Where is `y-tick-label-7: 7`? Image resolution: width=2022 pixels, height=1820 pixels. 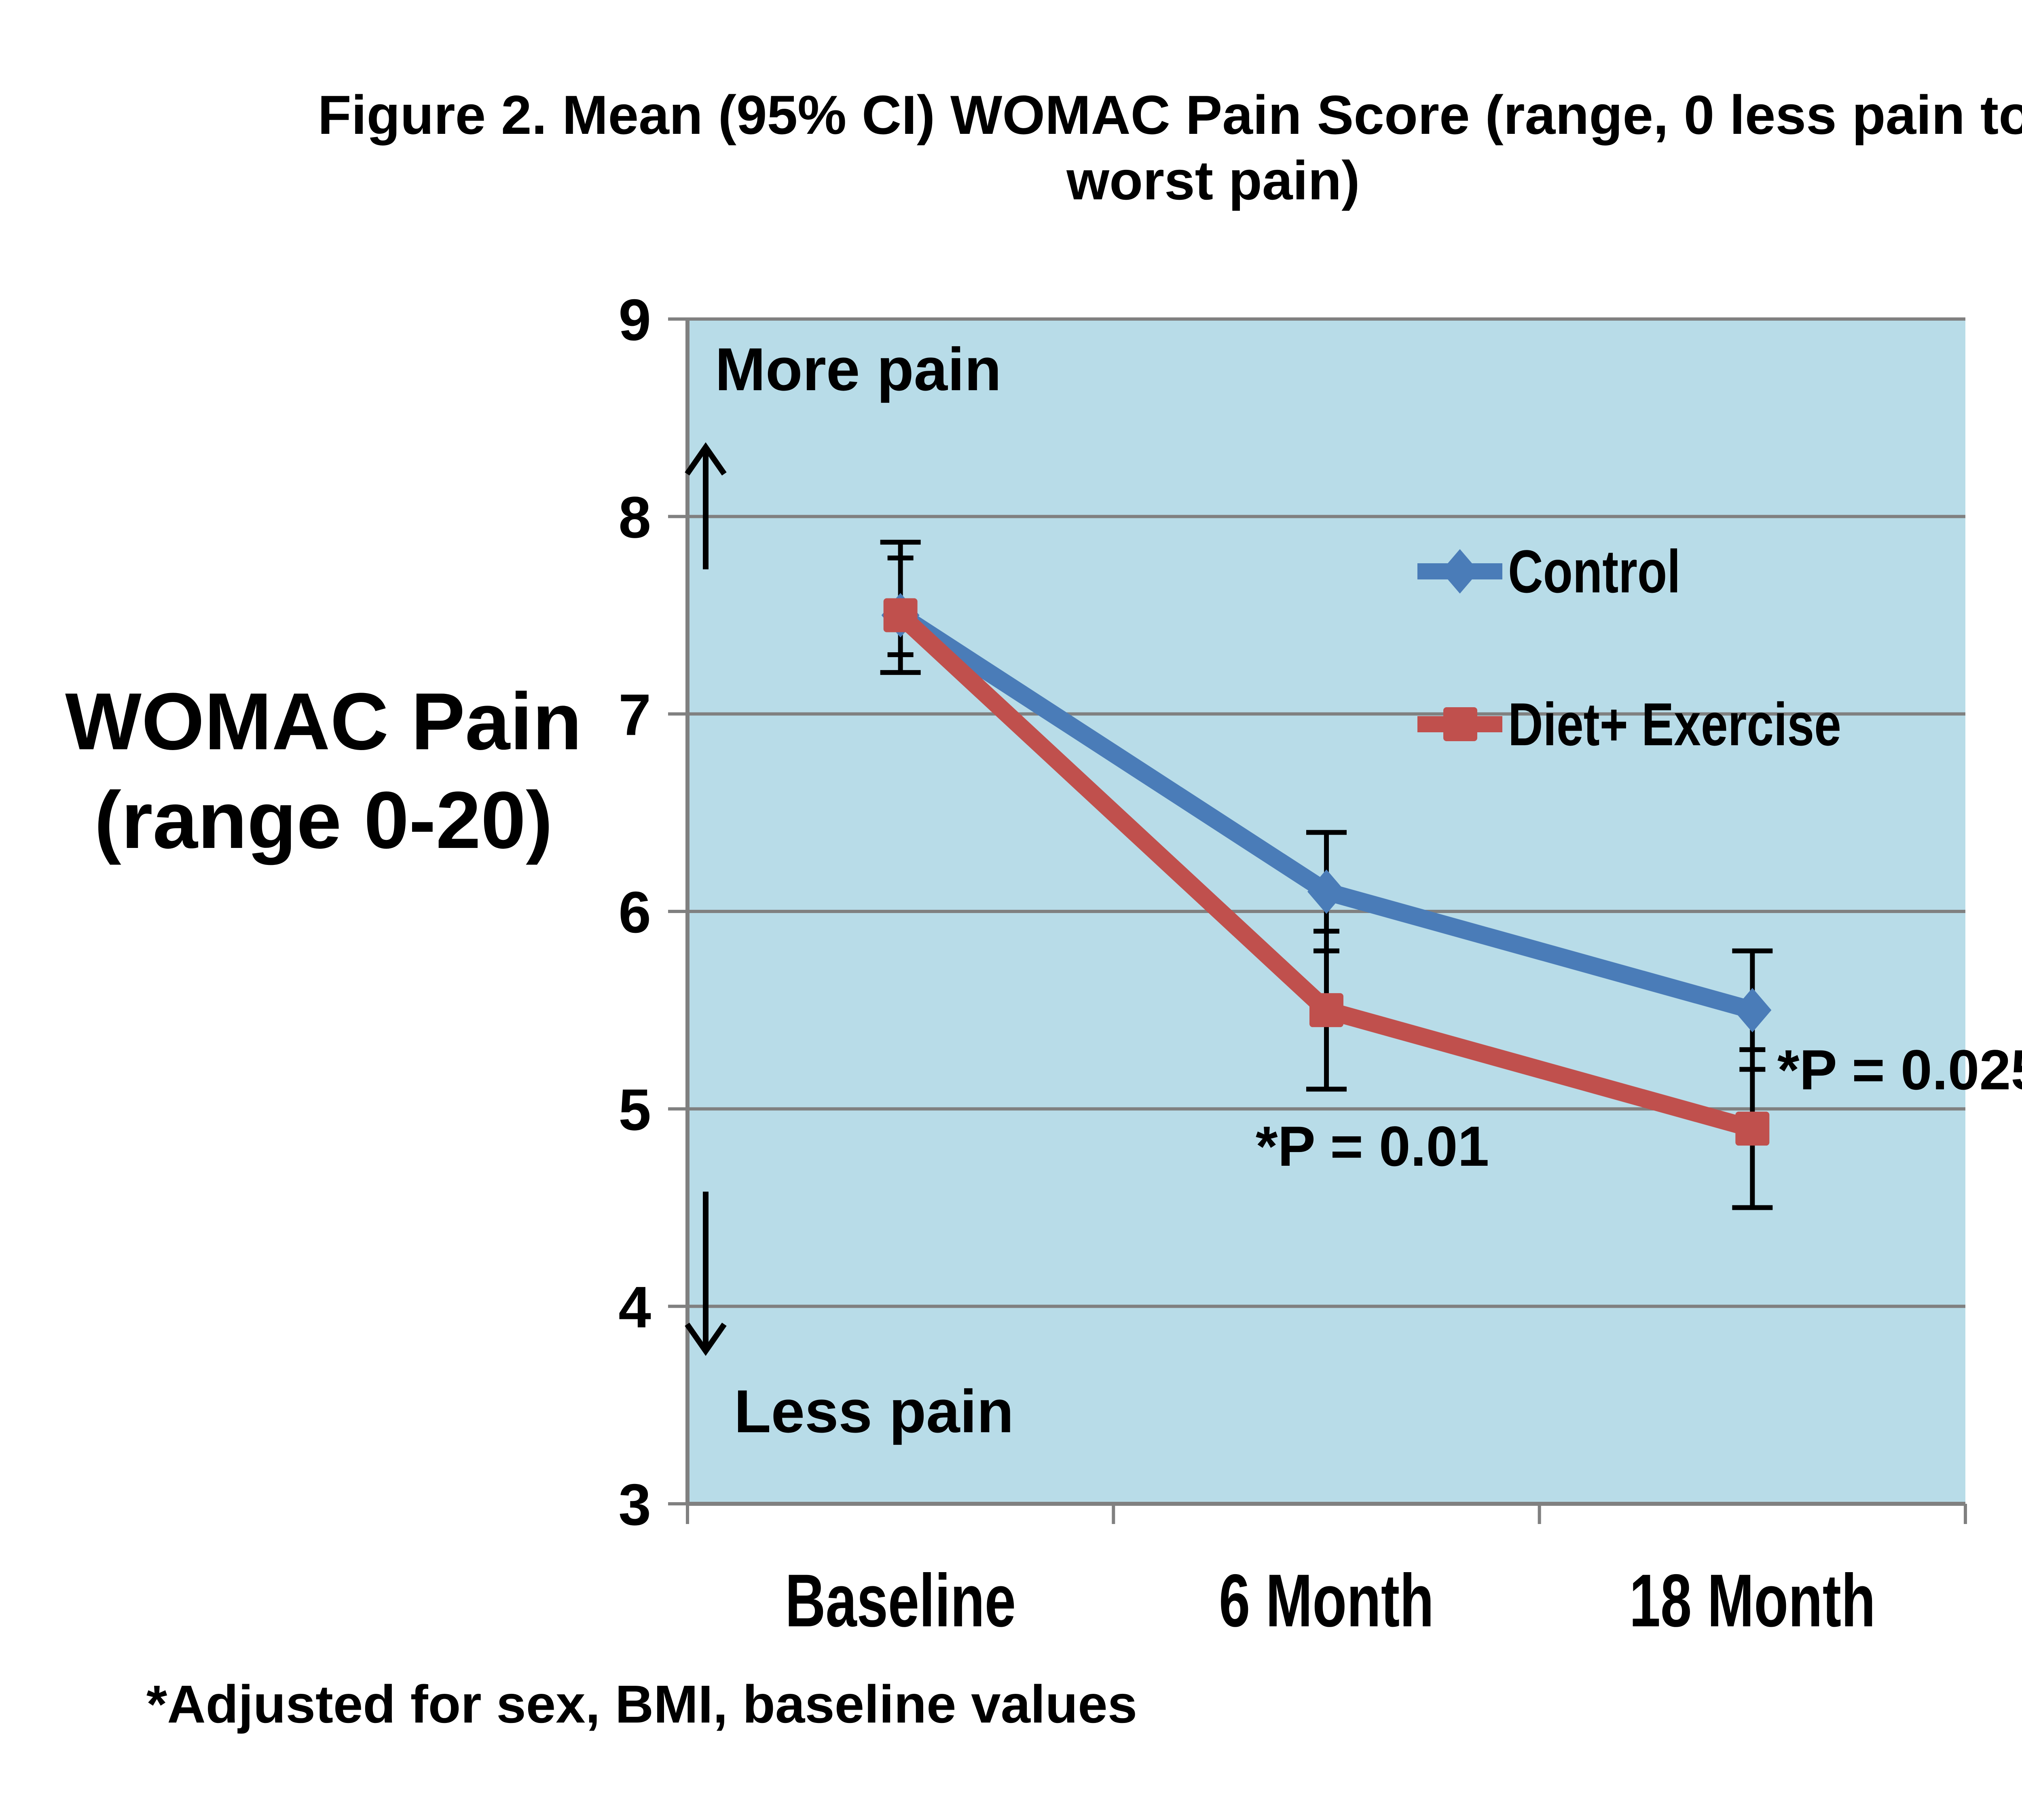
y-tick-label-7: 7 is located at coordinates (634, 715).